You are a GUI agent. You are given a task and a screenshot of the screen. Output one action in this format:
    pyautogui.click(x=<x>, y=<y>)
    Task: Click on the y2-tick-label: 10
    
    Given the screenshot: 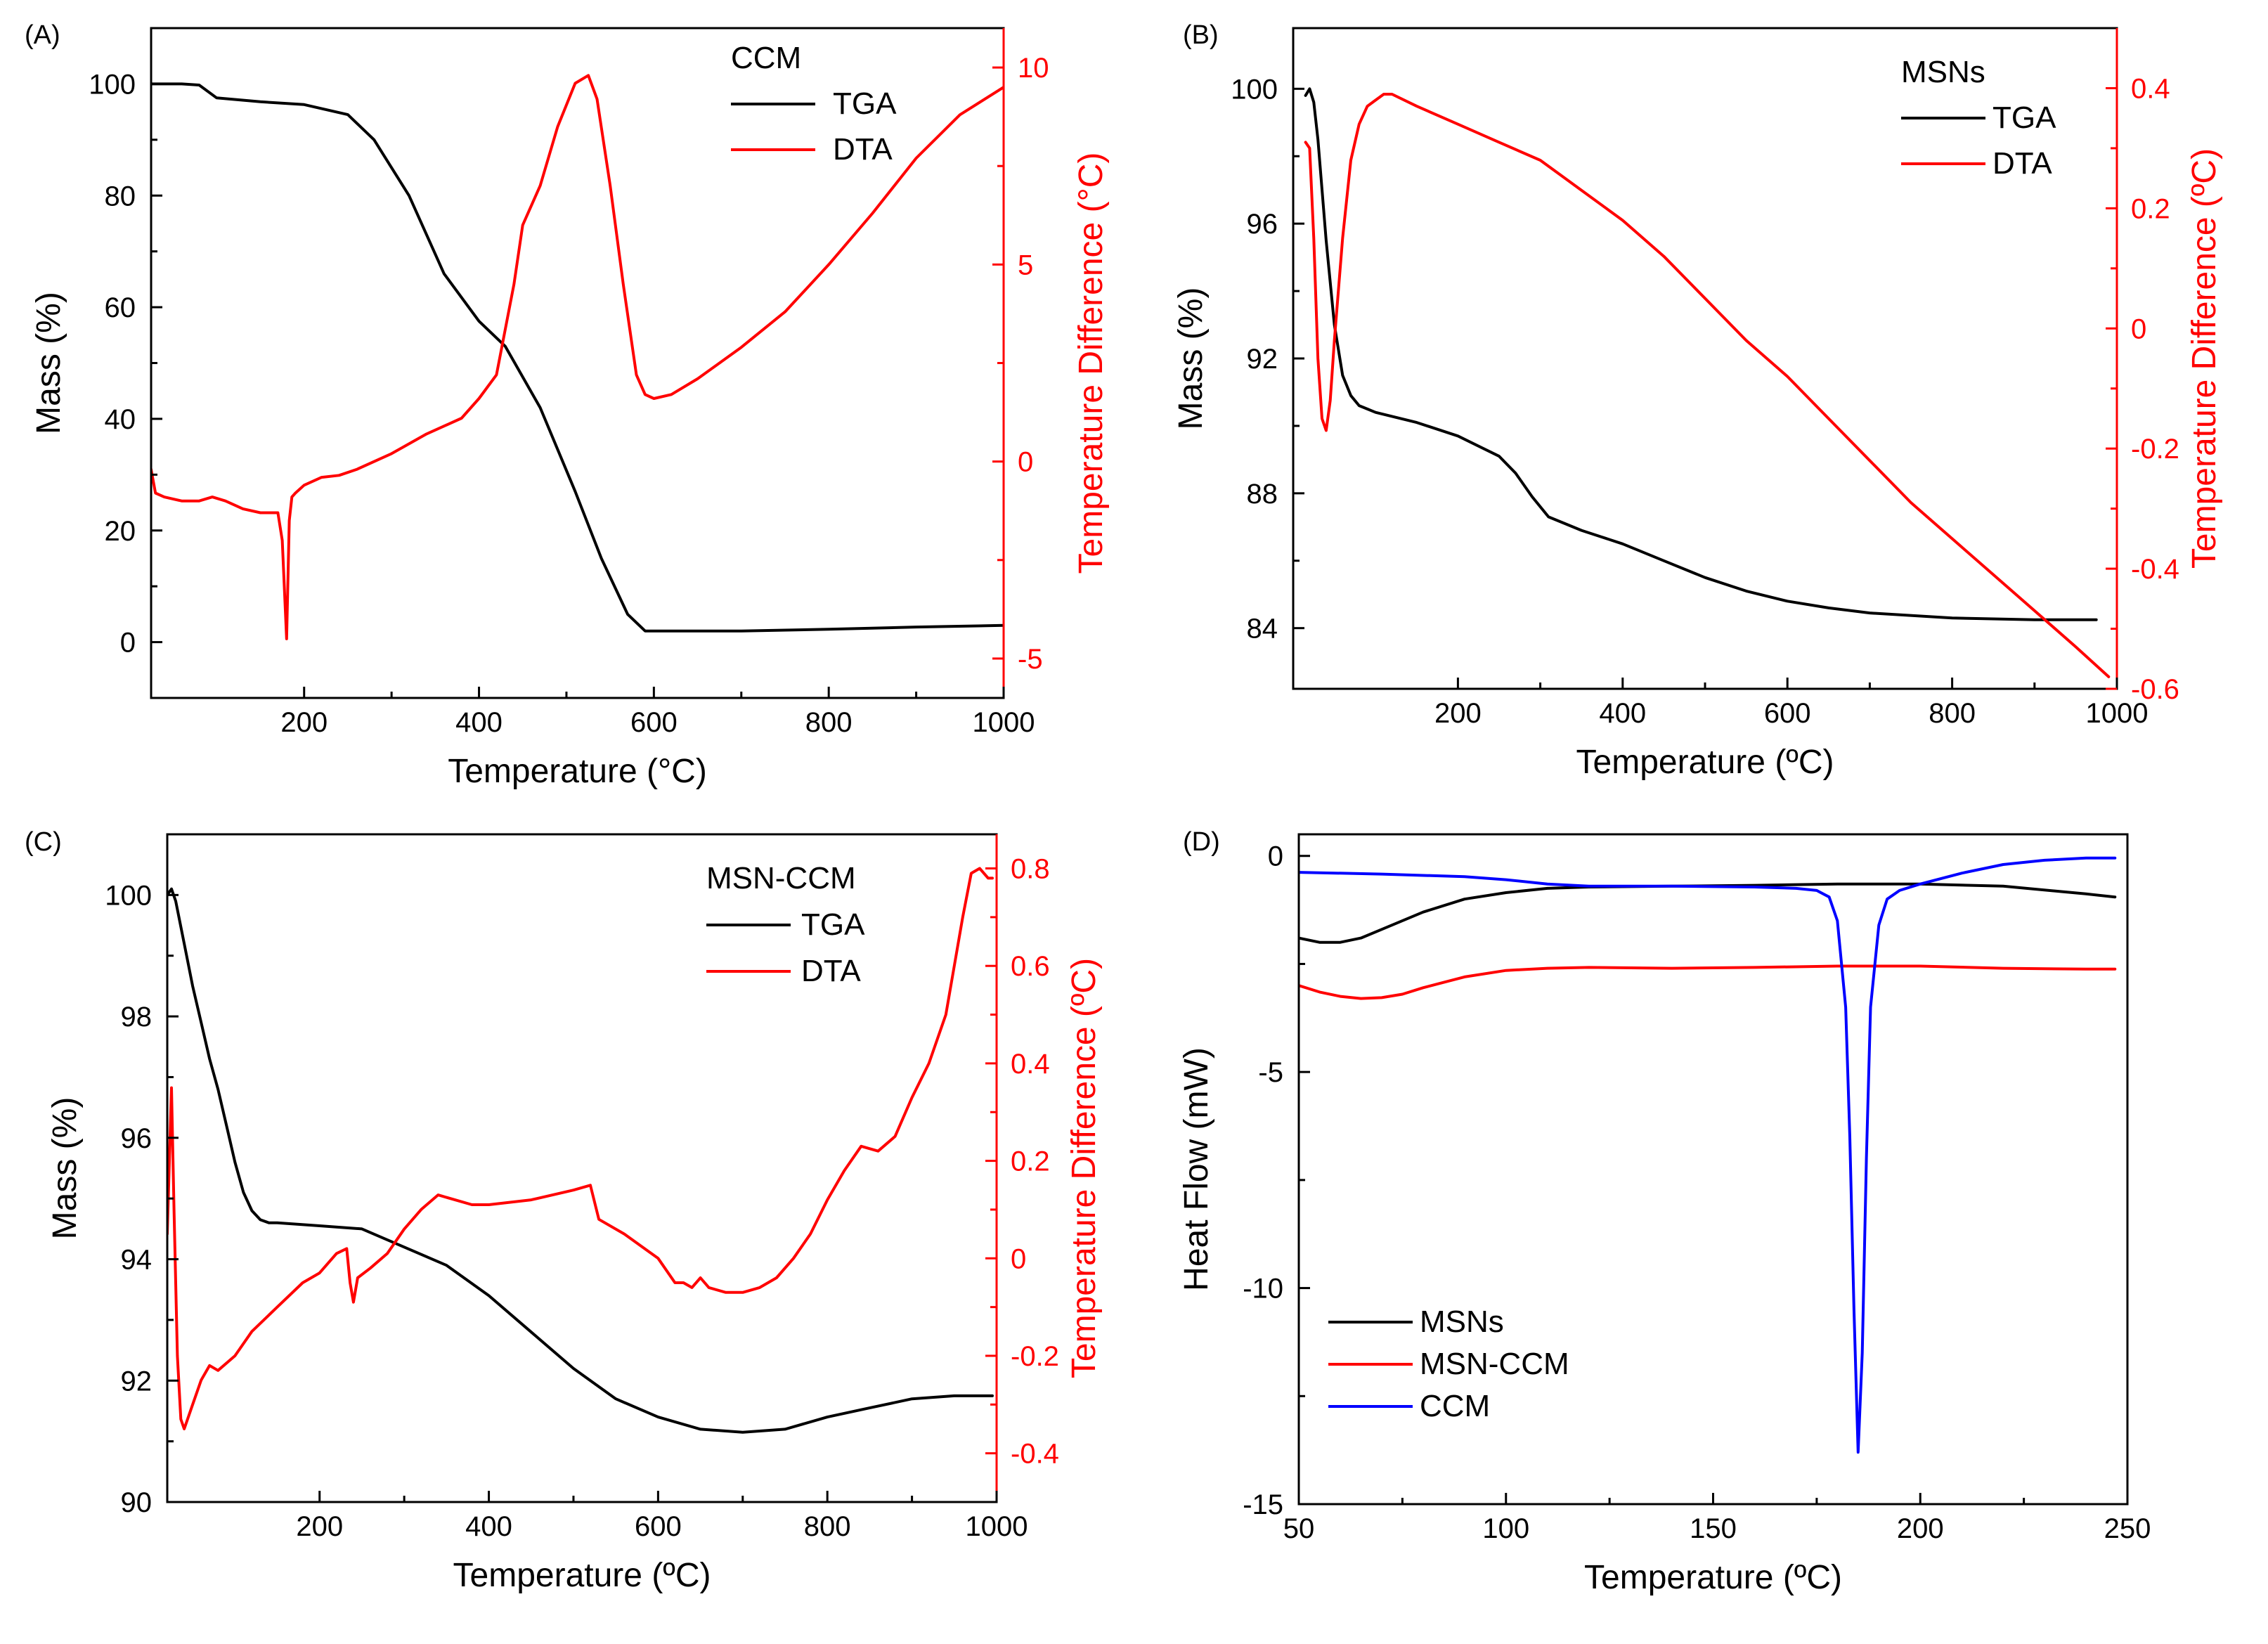 What is the action you would take?
    pyautogui.click(x=1033, y=68)
    